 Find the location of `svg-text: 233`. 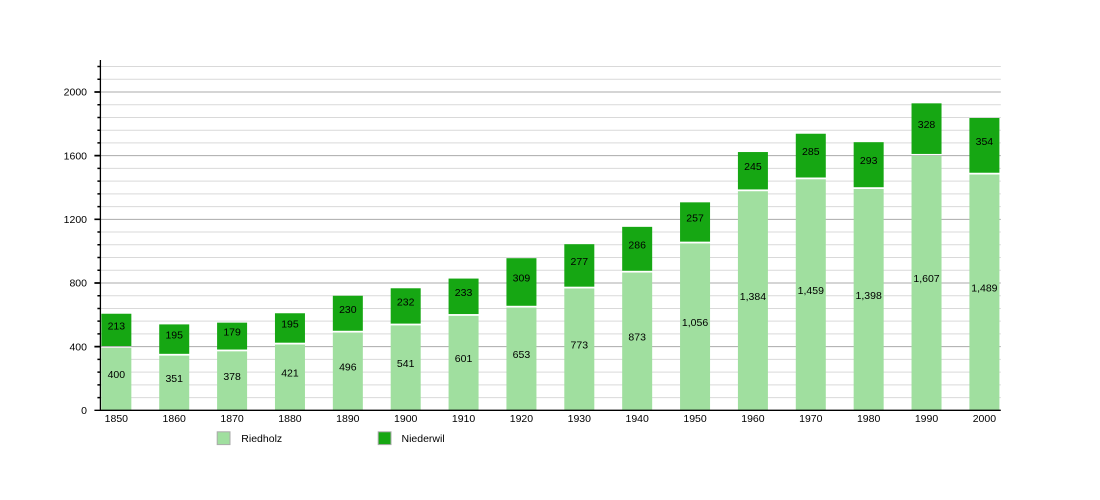

svg-text: 233 is located at coordinates (464, 293).